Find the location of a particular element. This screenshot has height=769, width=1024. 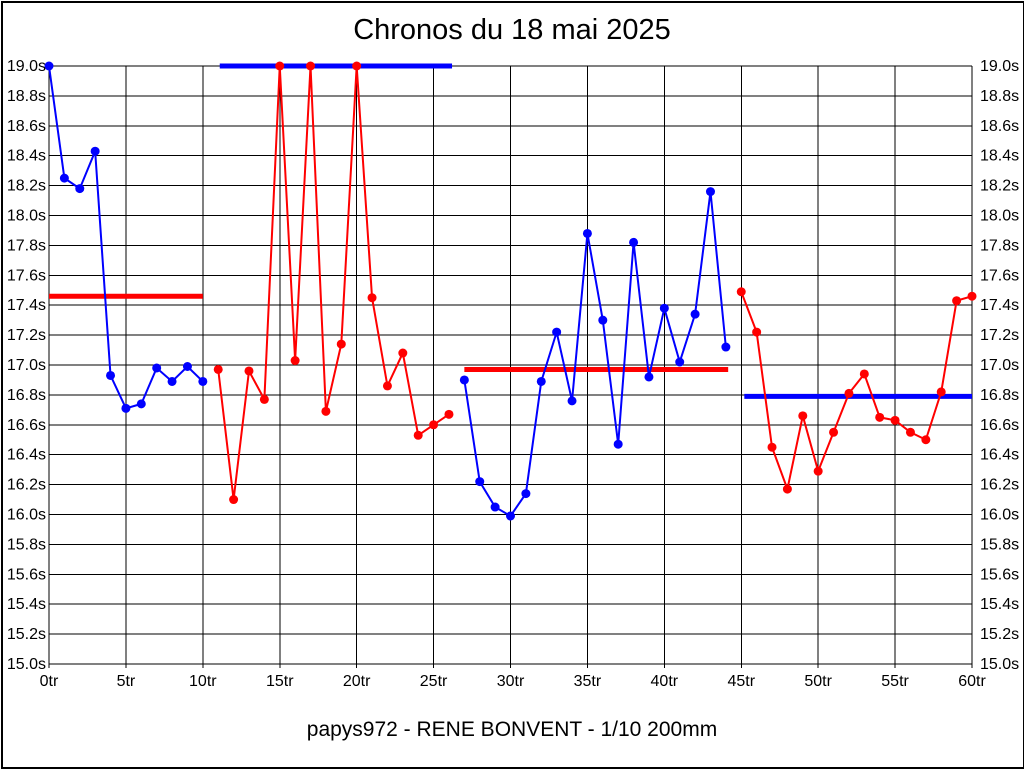

y-axis-tick-label-left: 15.2s is located at coordinates (26, 634).